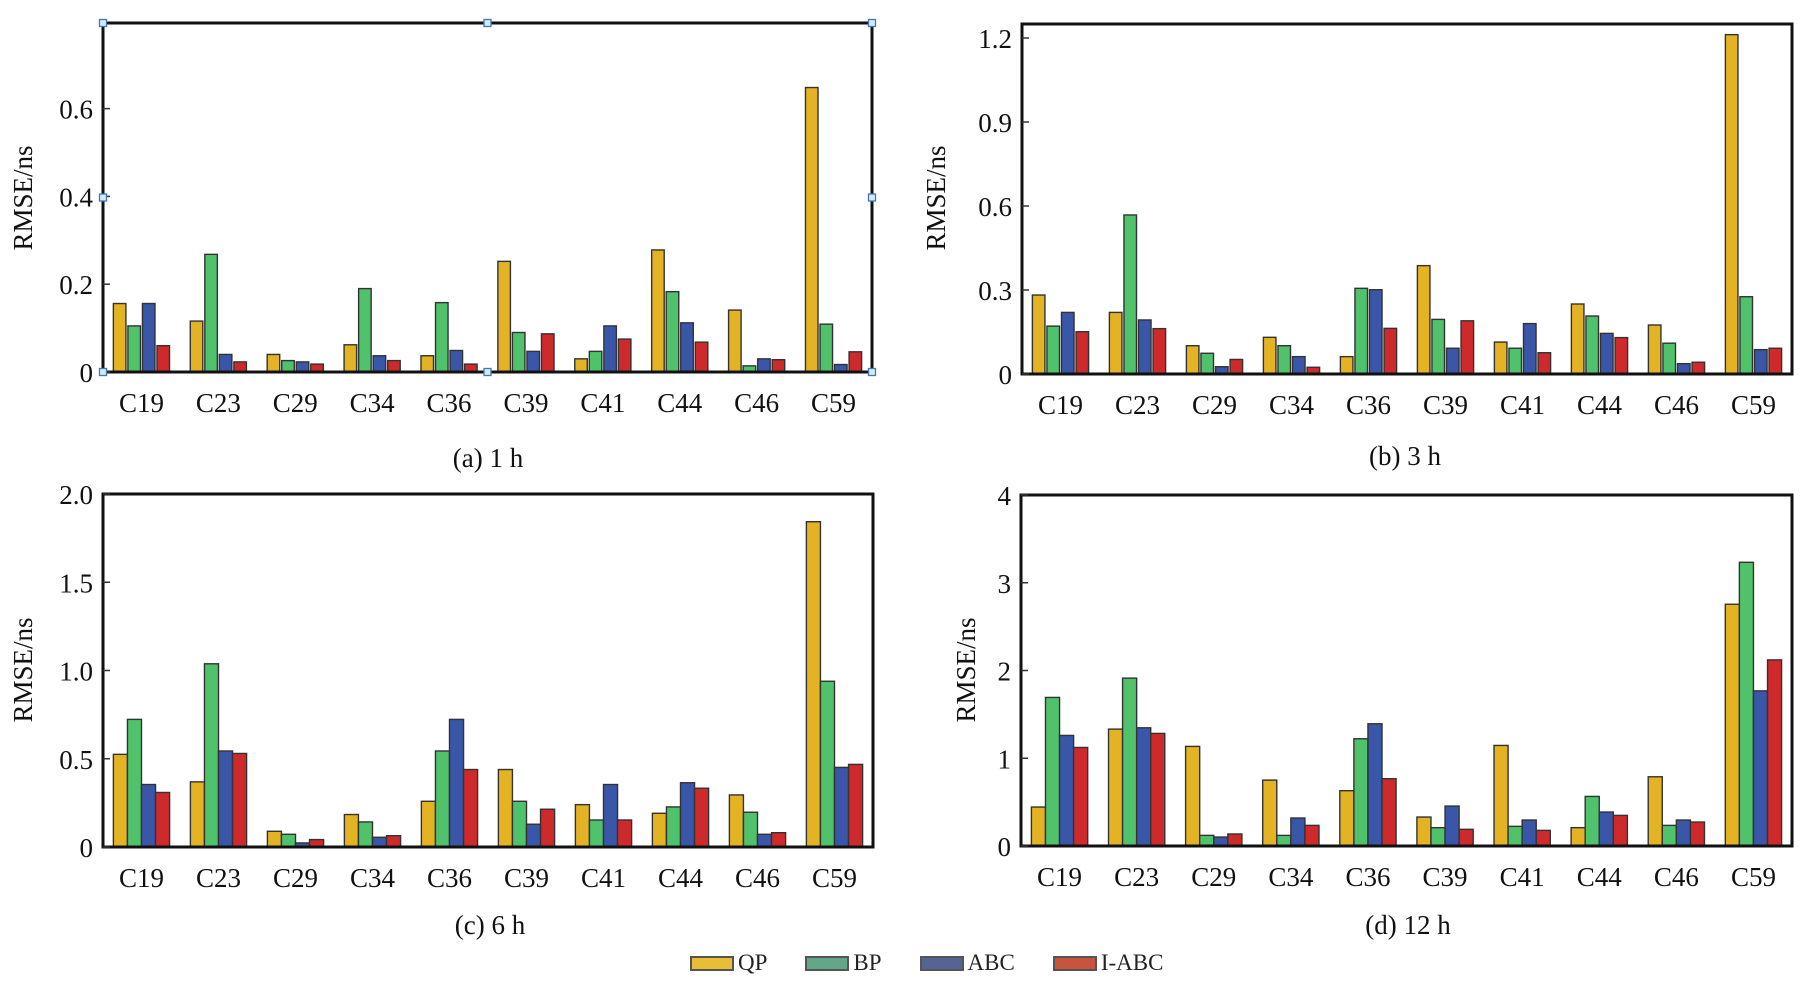  I want to click on x-tick-label: C23, so click(218, 403).